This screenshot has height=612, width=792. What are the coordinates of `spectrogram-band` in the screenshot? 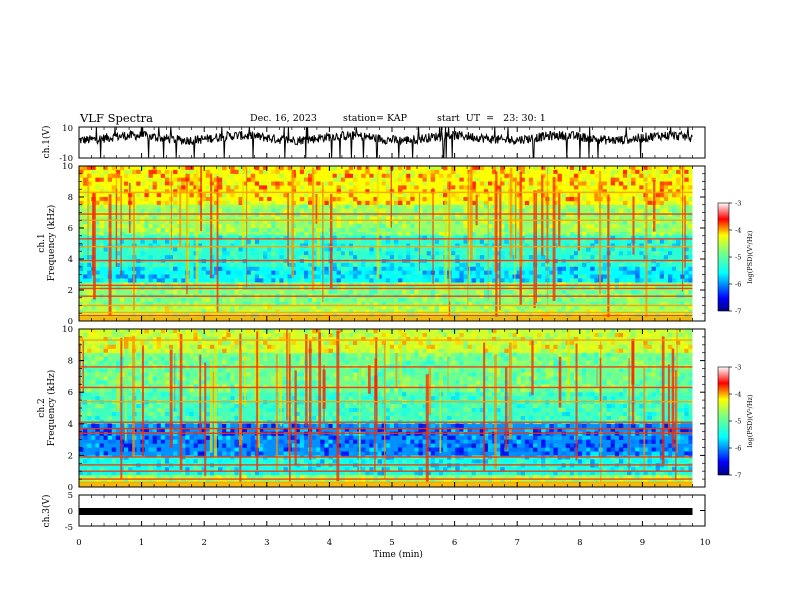 It's located at (386, 331).